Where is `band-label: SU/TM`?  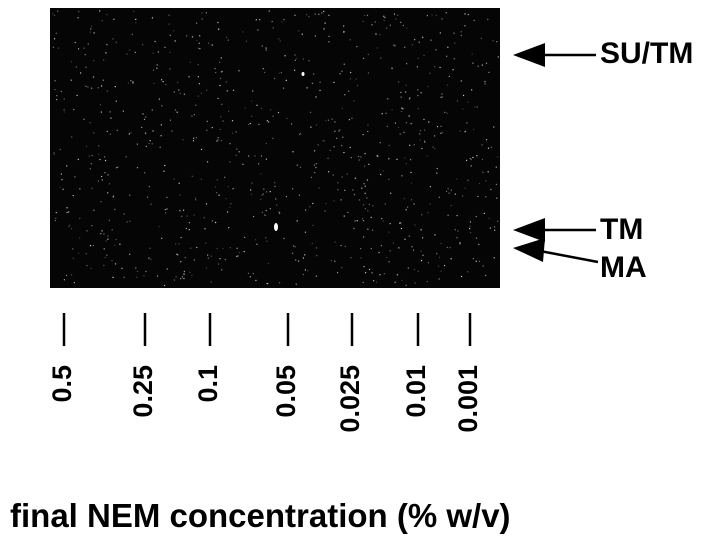 band-label: SU/TM is located at coordinates (646, 53).